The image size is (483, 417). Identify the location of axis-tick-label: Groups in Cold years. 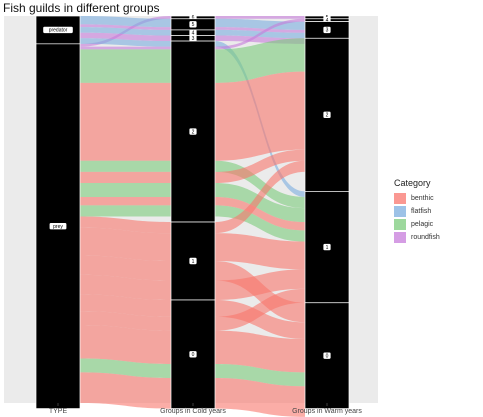
(193, 411).